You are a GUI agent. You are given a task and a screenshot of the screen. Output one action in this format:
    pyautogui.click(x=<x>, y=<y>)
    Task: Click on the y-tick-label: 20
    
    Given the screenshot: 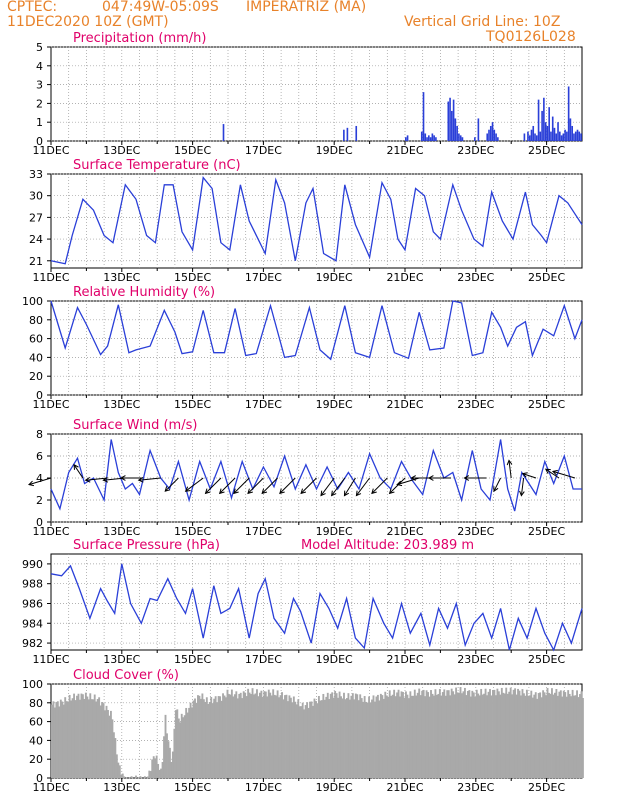 What is the action you would take?
    pyautogui.click(x=36, y=759)
    